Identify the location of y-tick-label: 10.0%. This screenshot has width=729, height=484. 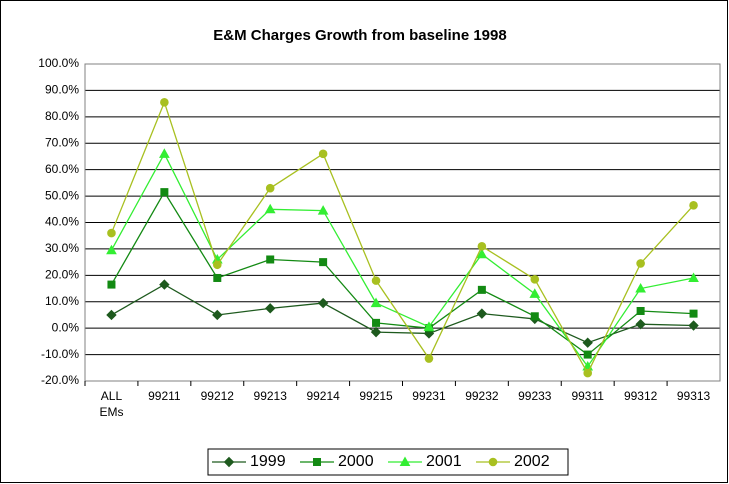
(62, 301).